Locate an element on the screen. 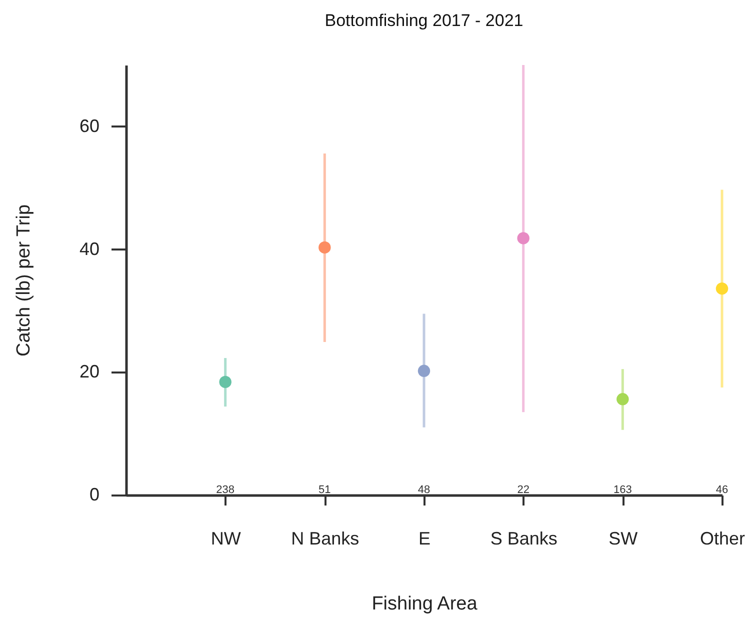 Image resolution: width=756 pixels, height=617 pixels. x-tick-label: N Banks is located at coordinates (325, 538).